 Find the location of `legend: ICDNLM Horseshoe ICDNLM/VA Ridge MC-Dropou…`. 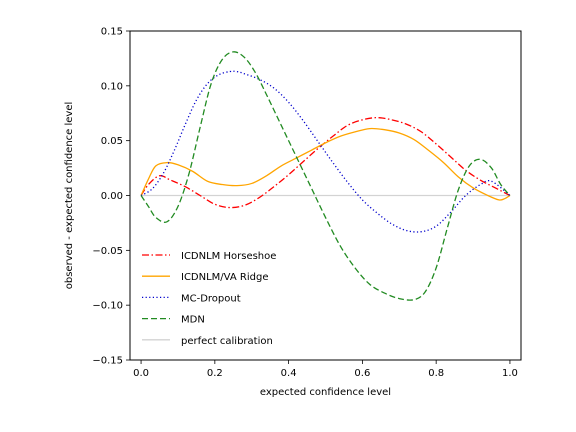

legend: ICDNLM Horseshoe ICDNLM/VA Ridge MC-Dropou… is located at coordinates (209, 299).